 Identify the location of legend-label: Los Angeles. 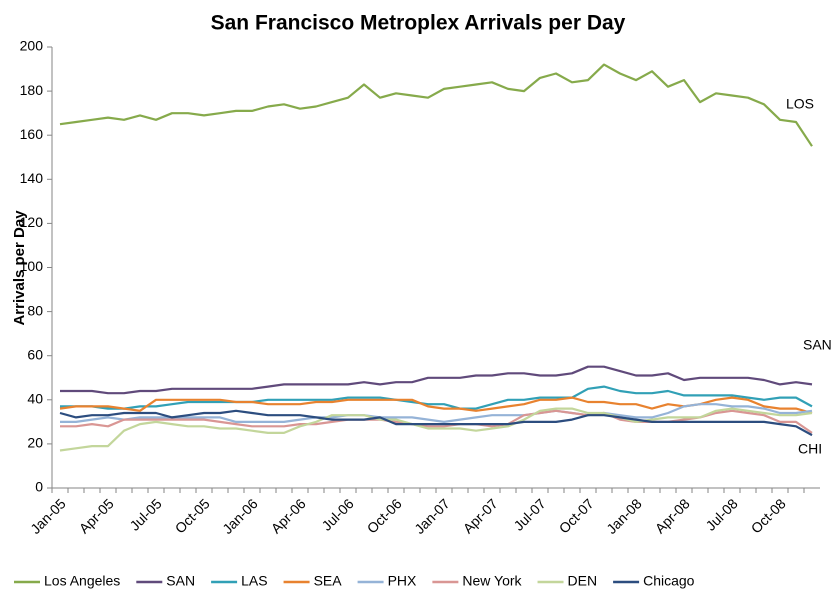
(82, 581).